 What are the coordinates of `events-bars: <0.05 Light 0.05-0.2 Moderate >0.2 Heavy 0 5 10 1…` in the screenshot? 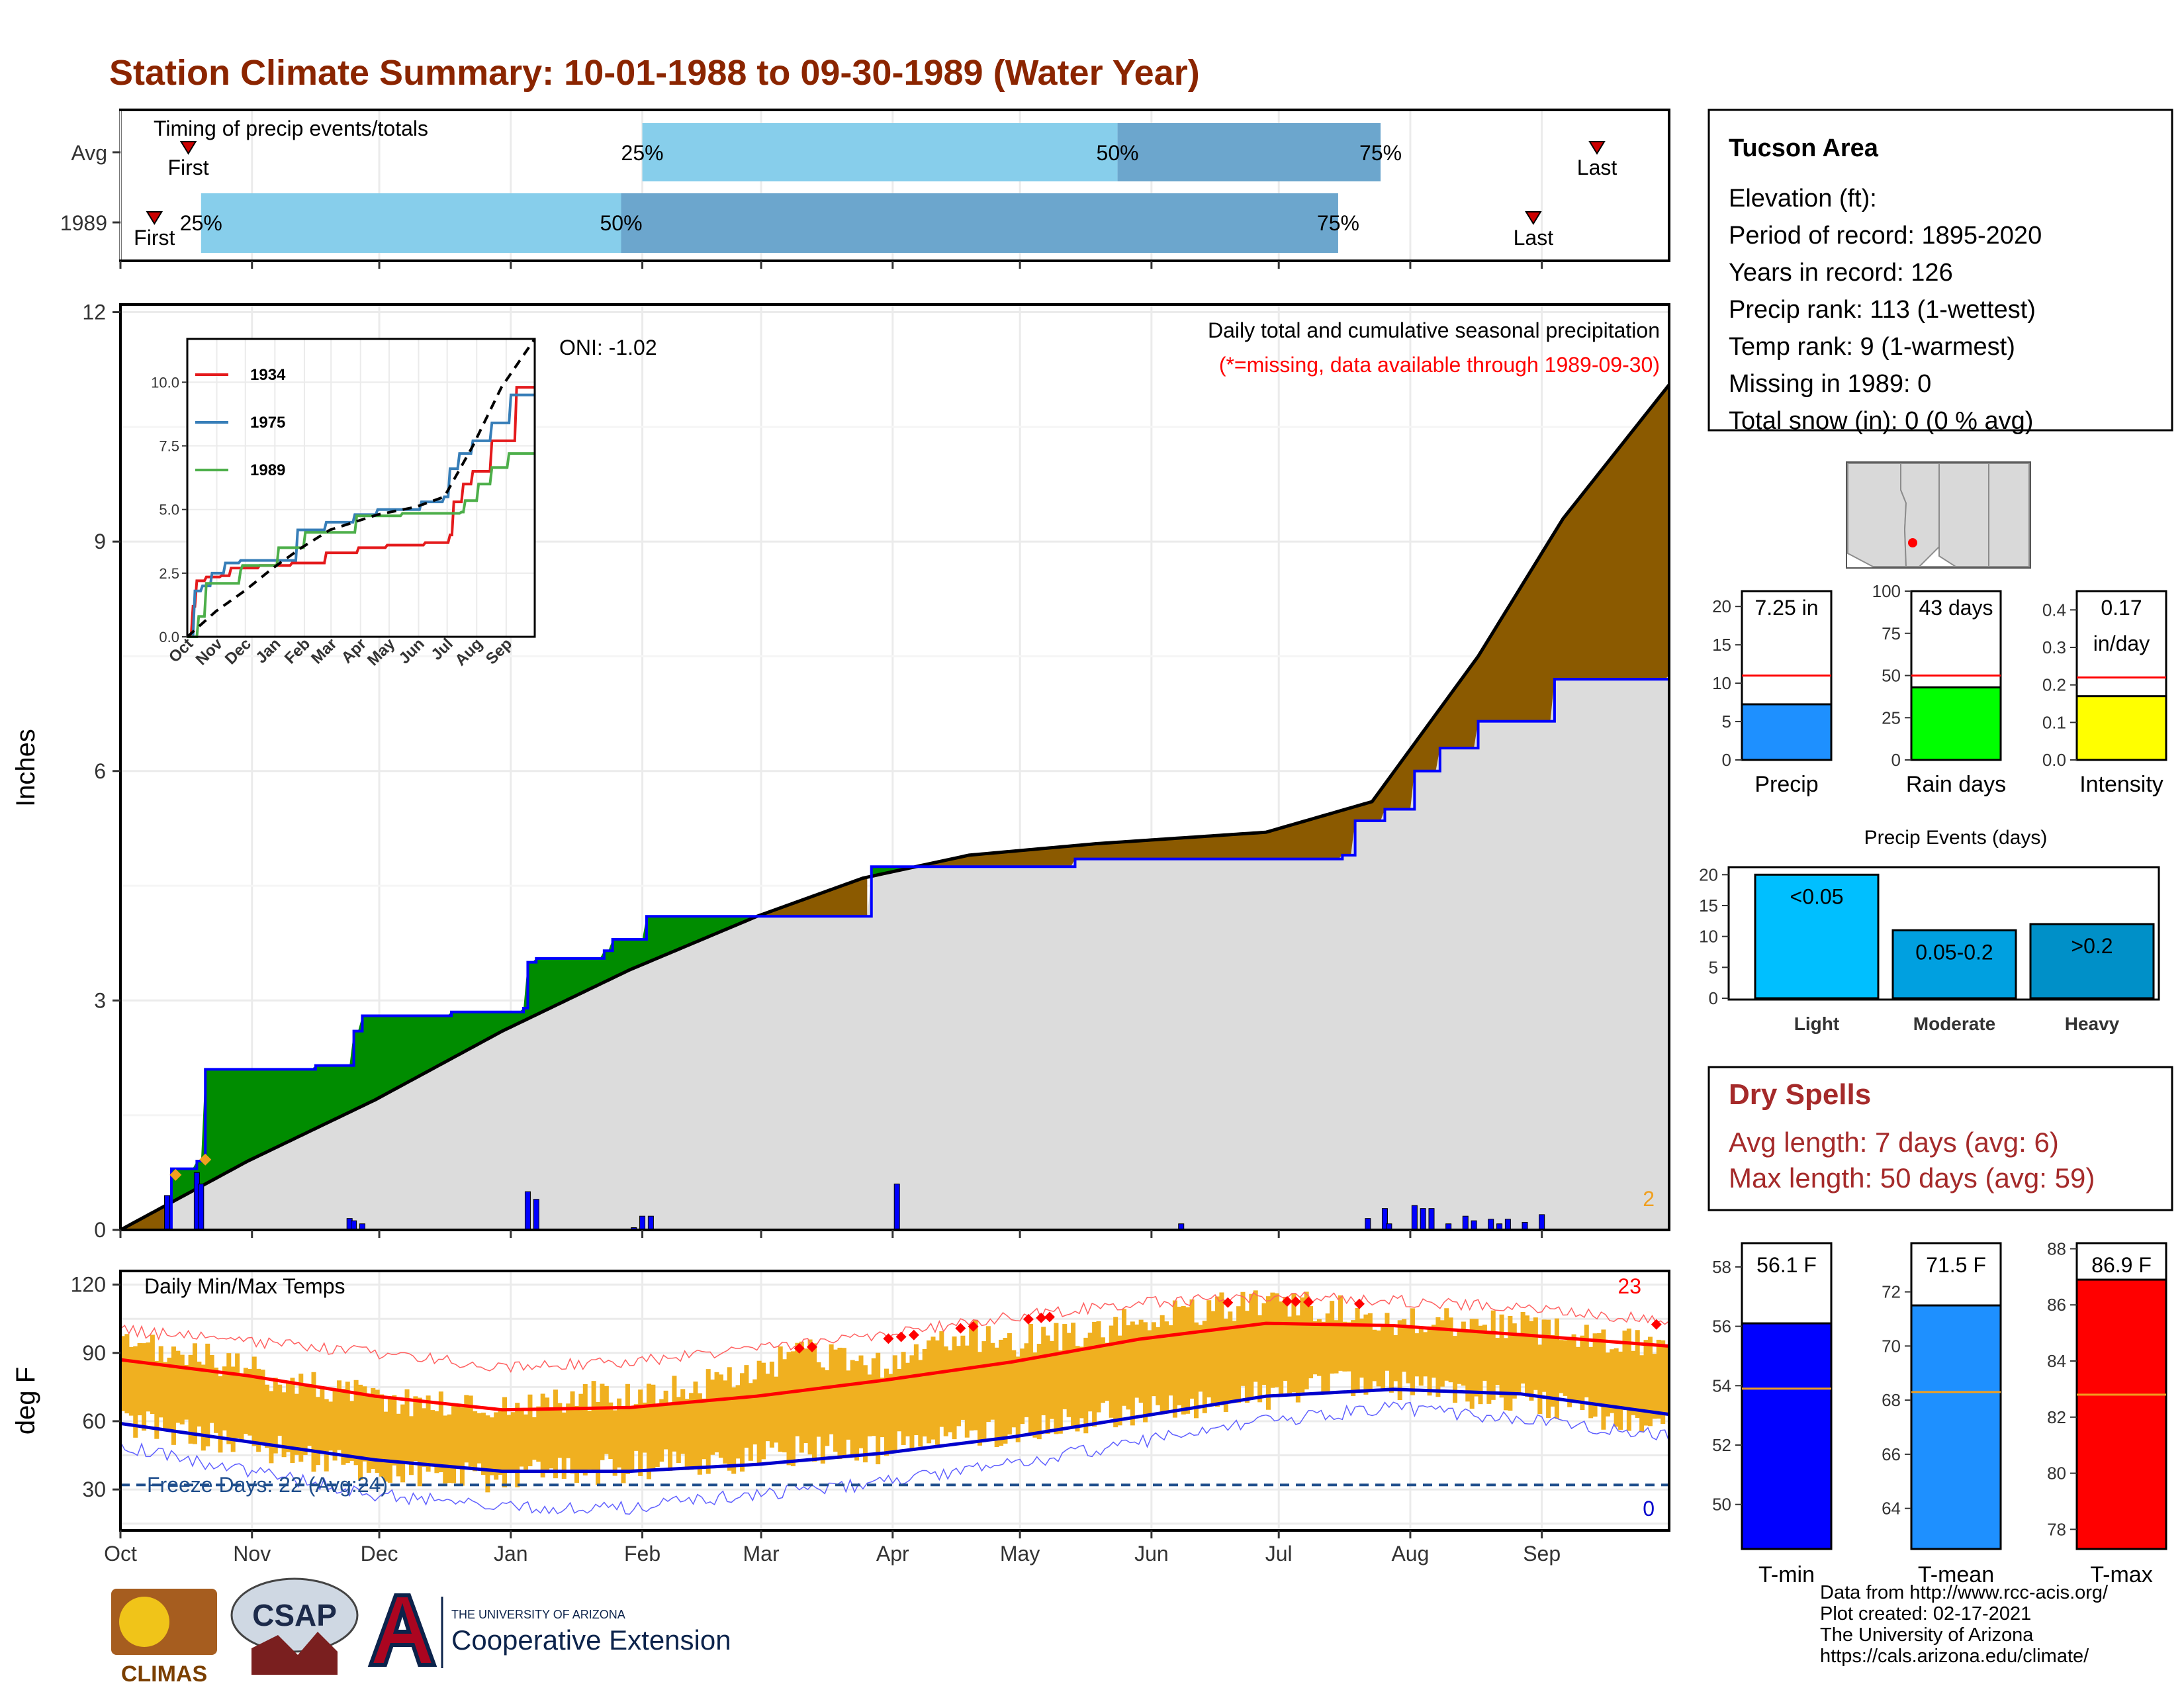 It's located at (1927, 949).